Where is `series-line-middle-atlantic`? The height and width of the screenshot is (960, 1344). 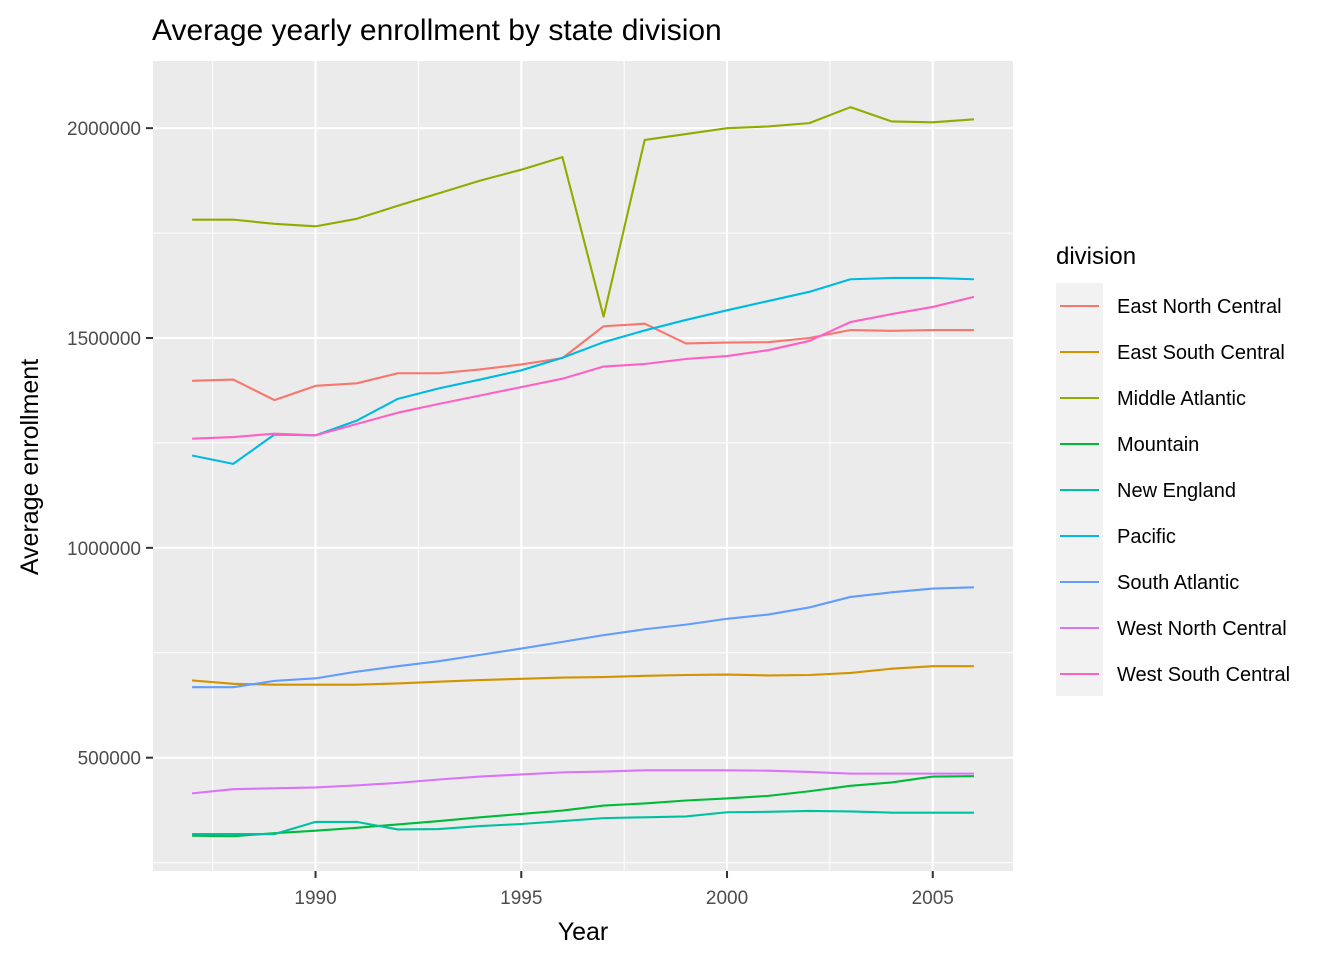
series-line-middle-atlantic is located at coordinates (583, 212).